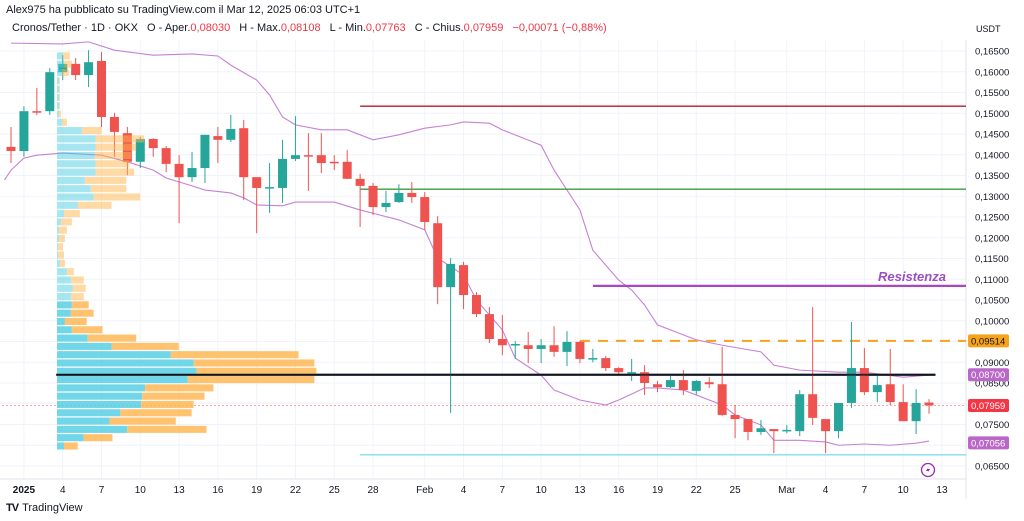 This screenshot has width=1024, height=521. I want to click on price-tick-label: 0,11500, so click(992, 259).